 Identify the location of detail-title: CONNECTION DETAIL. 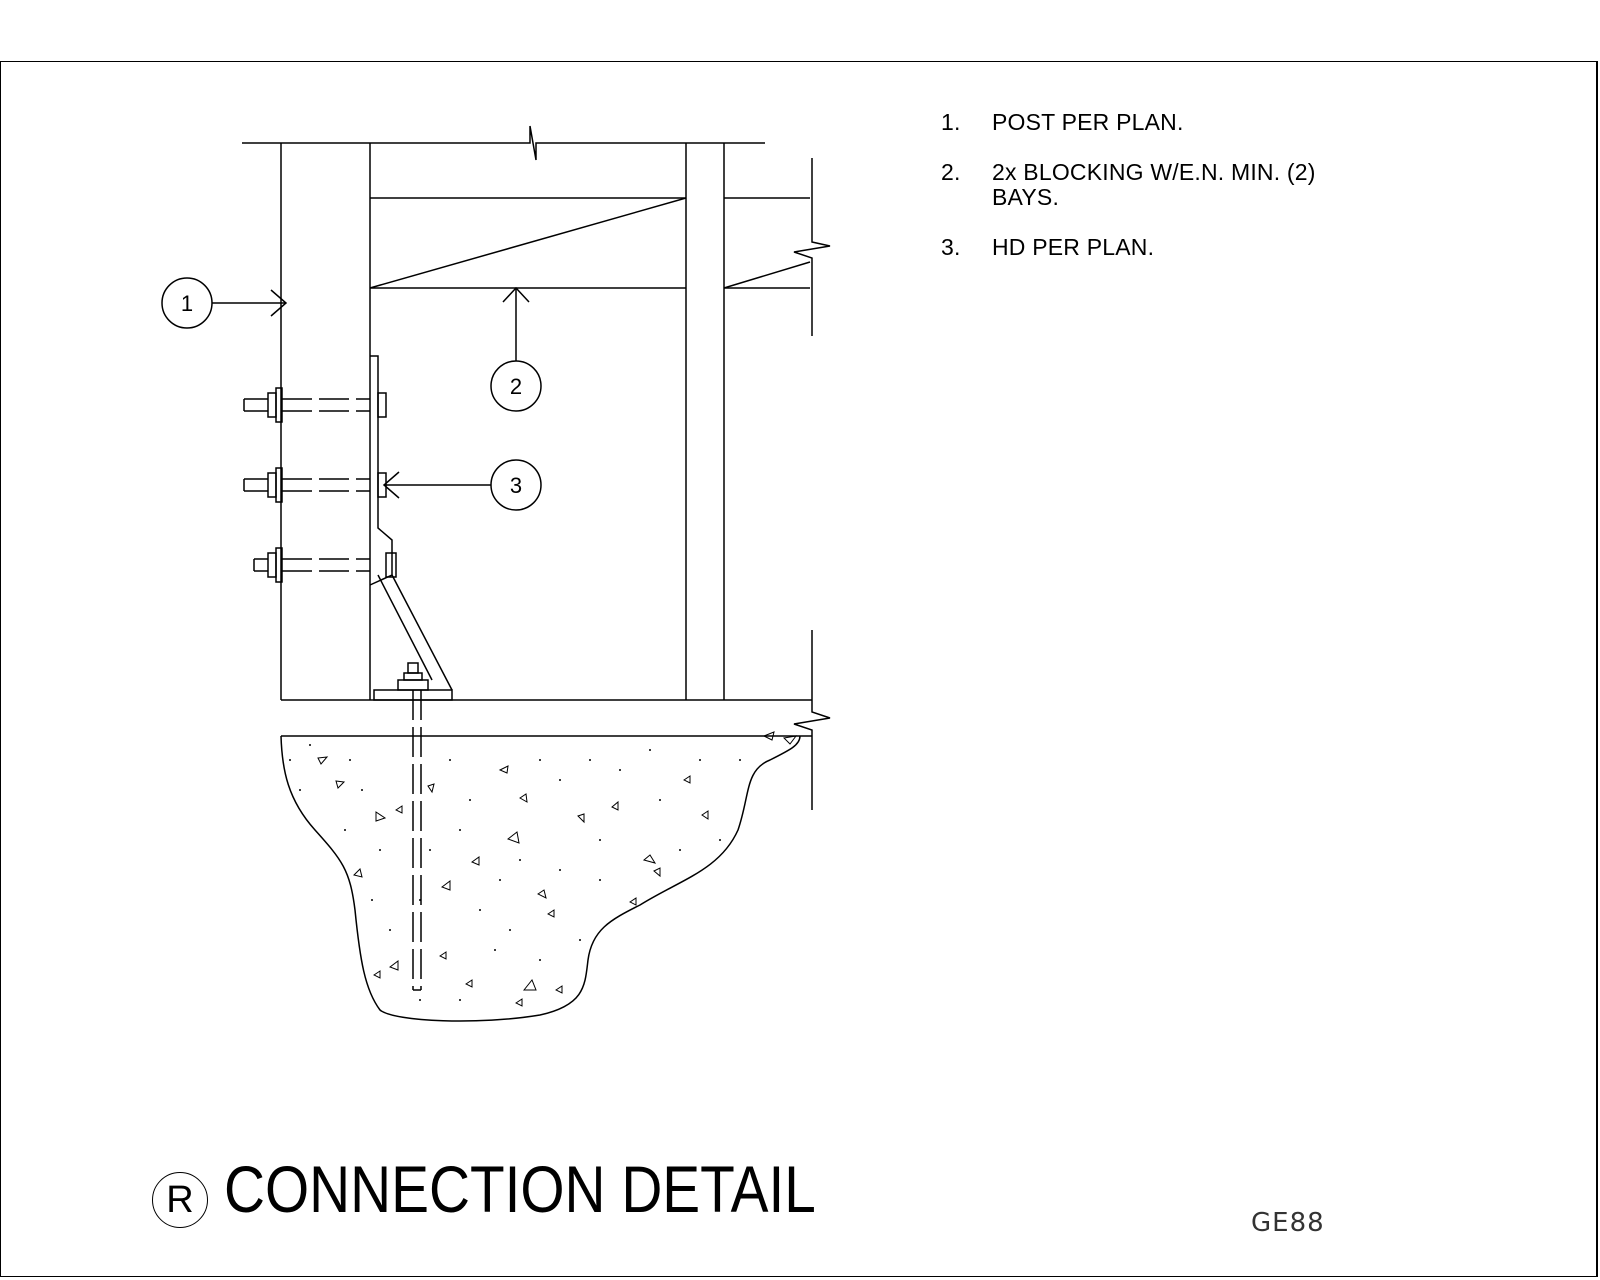
(520, 1189).